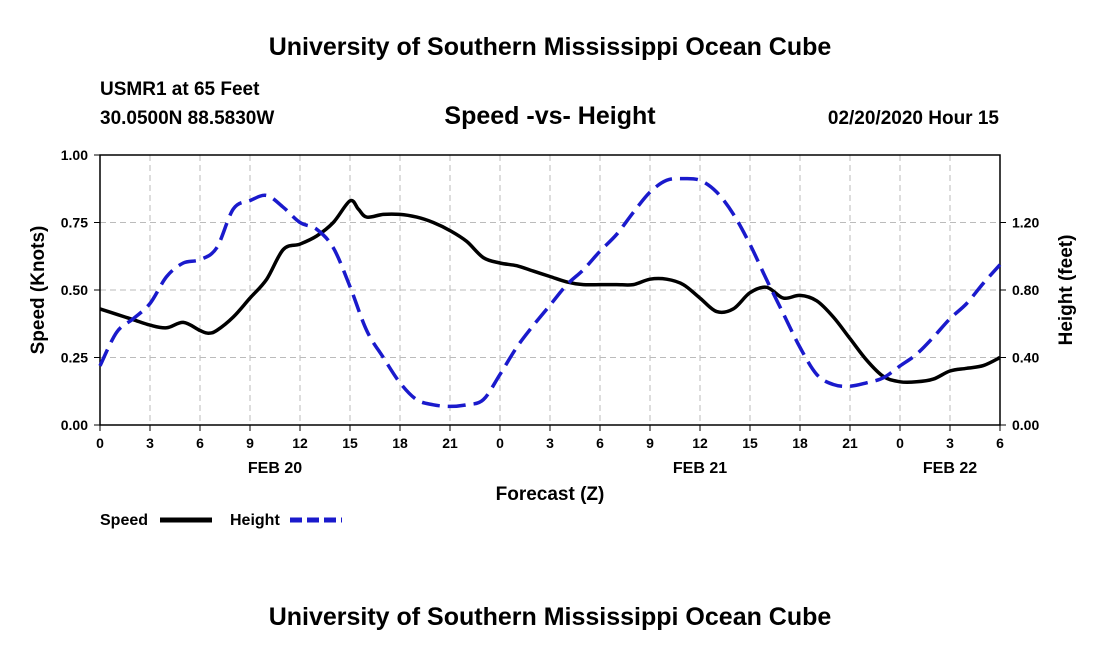 This screenshot has width=1100, height=650. What do you see at coordinates (1066, 290) in the screenshot?
I see `y2-axis-label: Height (feet)` at bounding box center [1066, 290].